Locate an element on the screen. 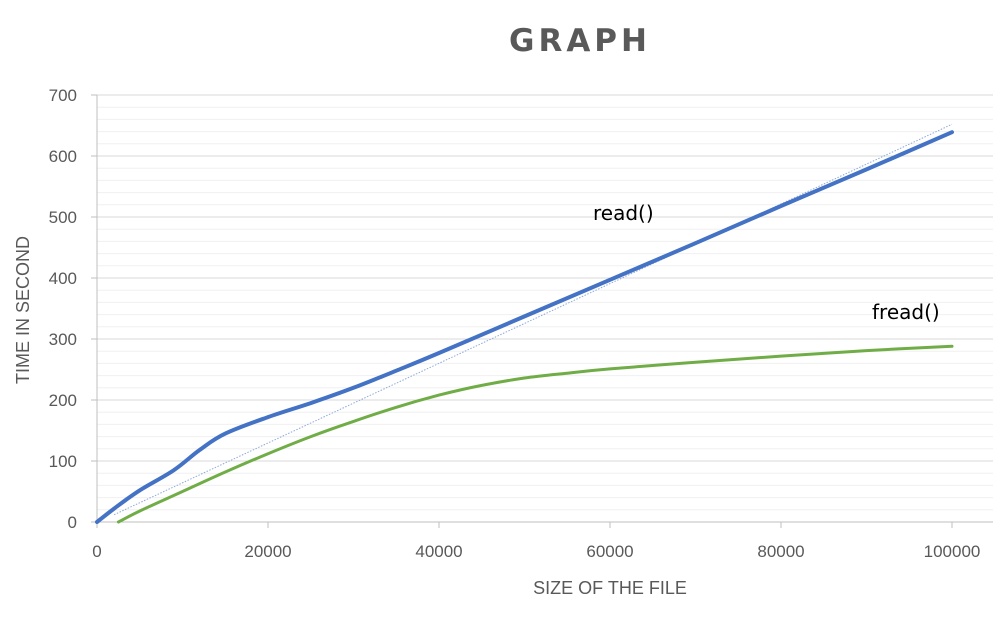 The height and width of the screenshot is (627, 993). x-axis-title: SIZE OF THE FILE is located at coordinates (610, 588).